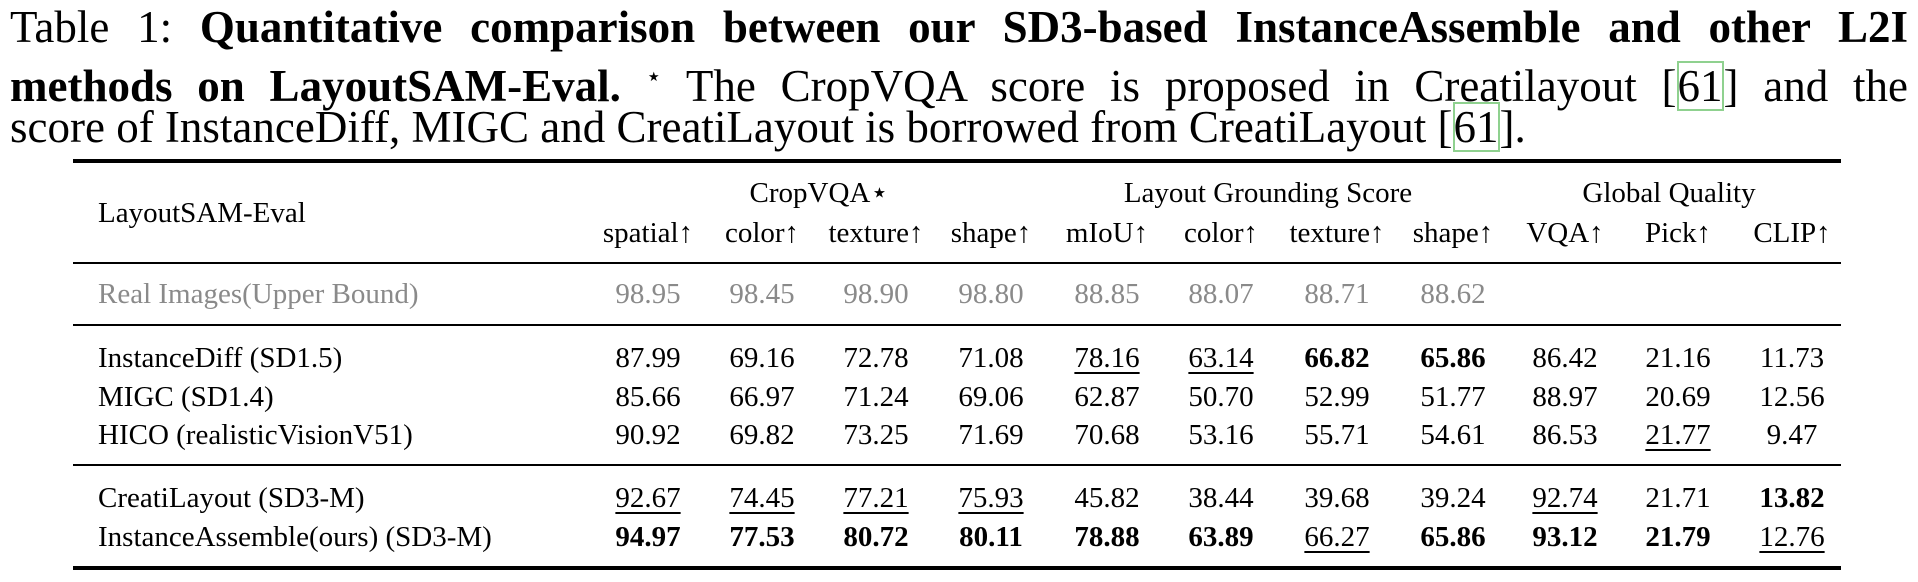  Describe the element at coordinates (1565, 537) in the screenshot. I see `table-cell: 93.12` at that location.